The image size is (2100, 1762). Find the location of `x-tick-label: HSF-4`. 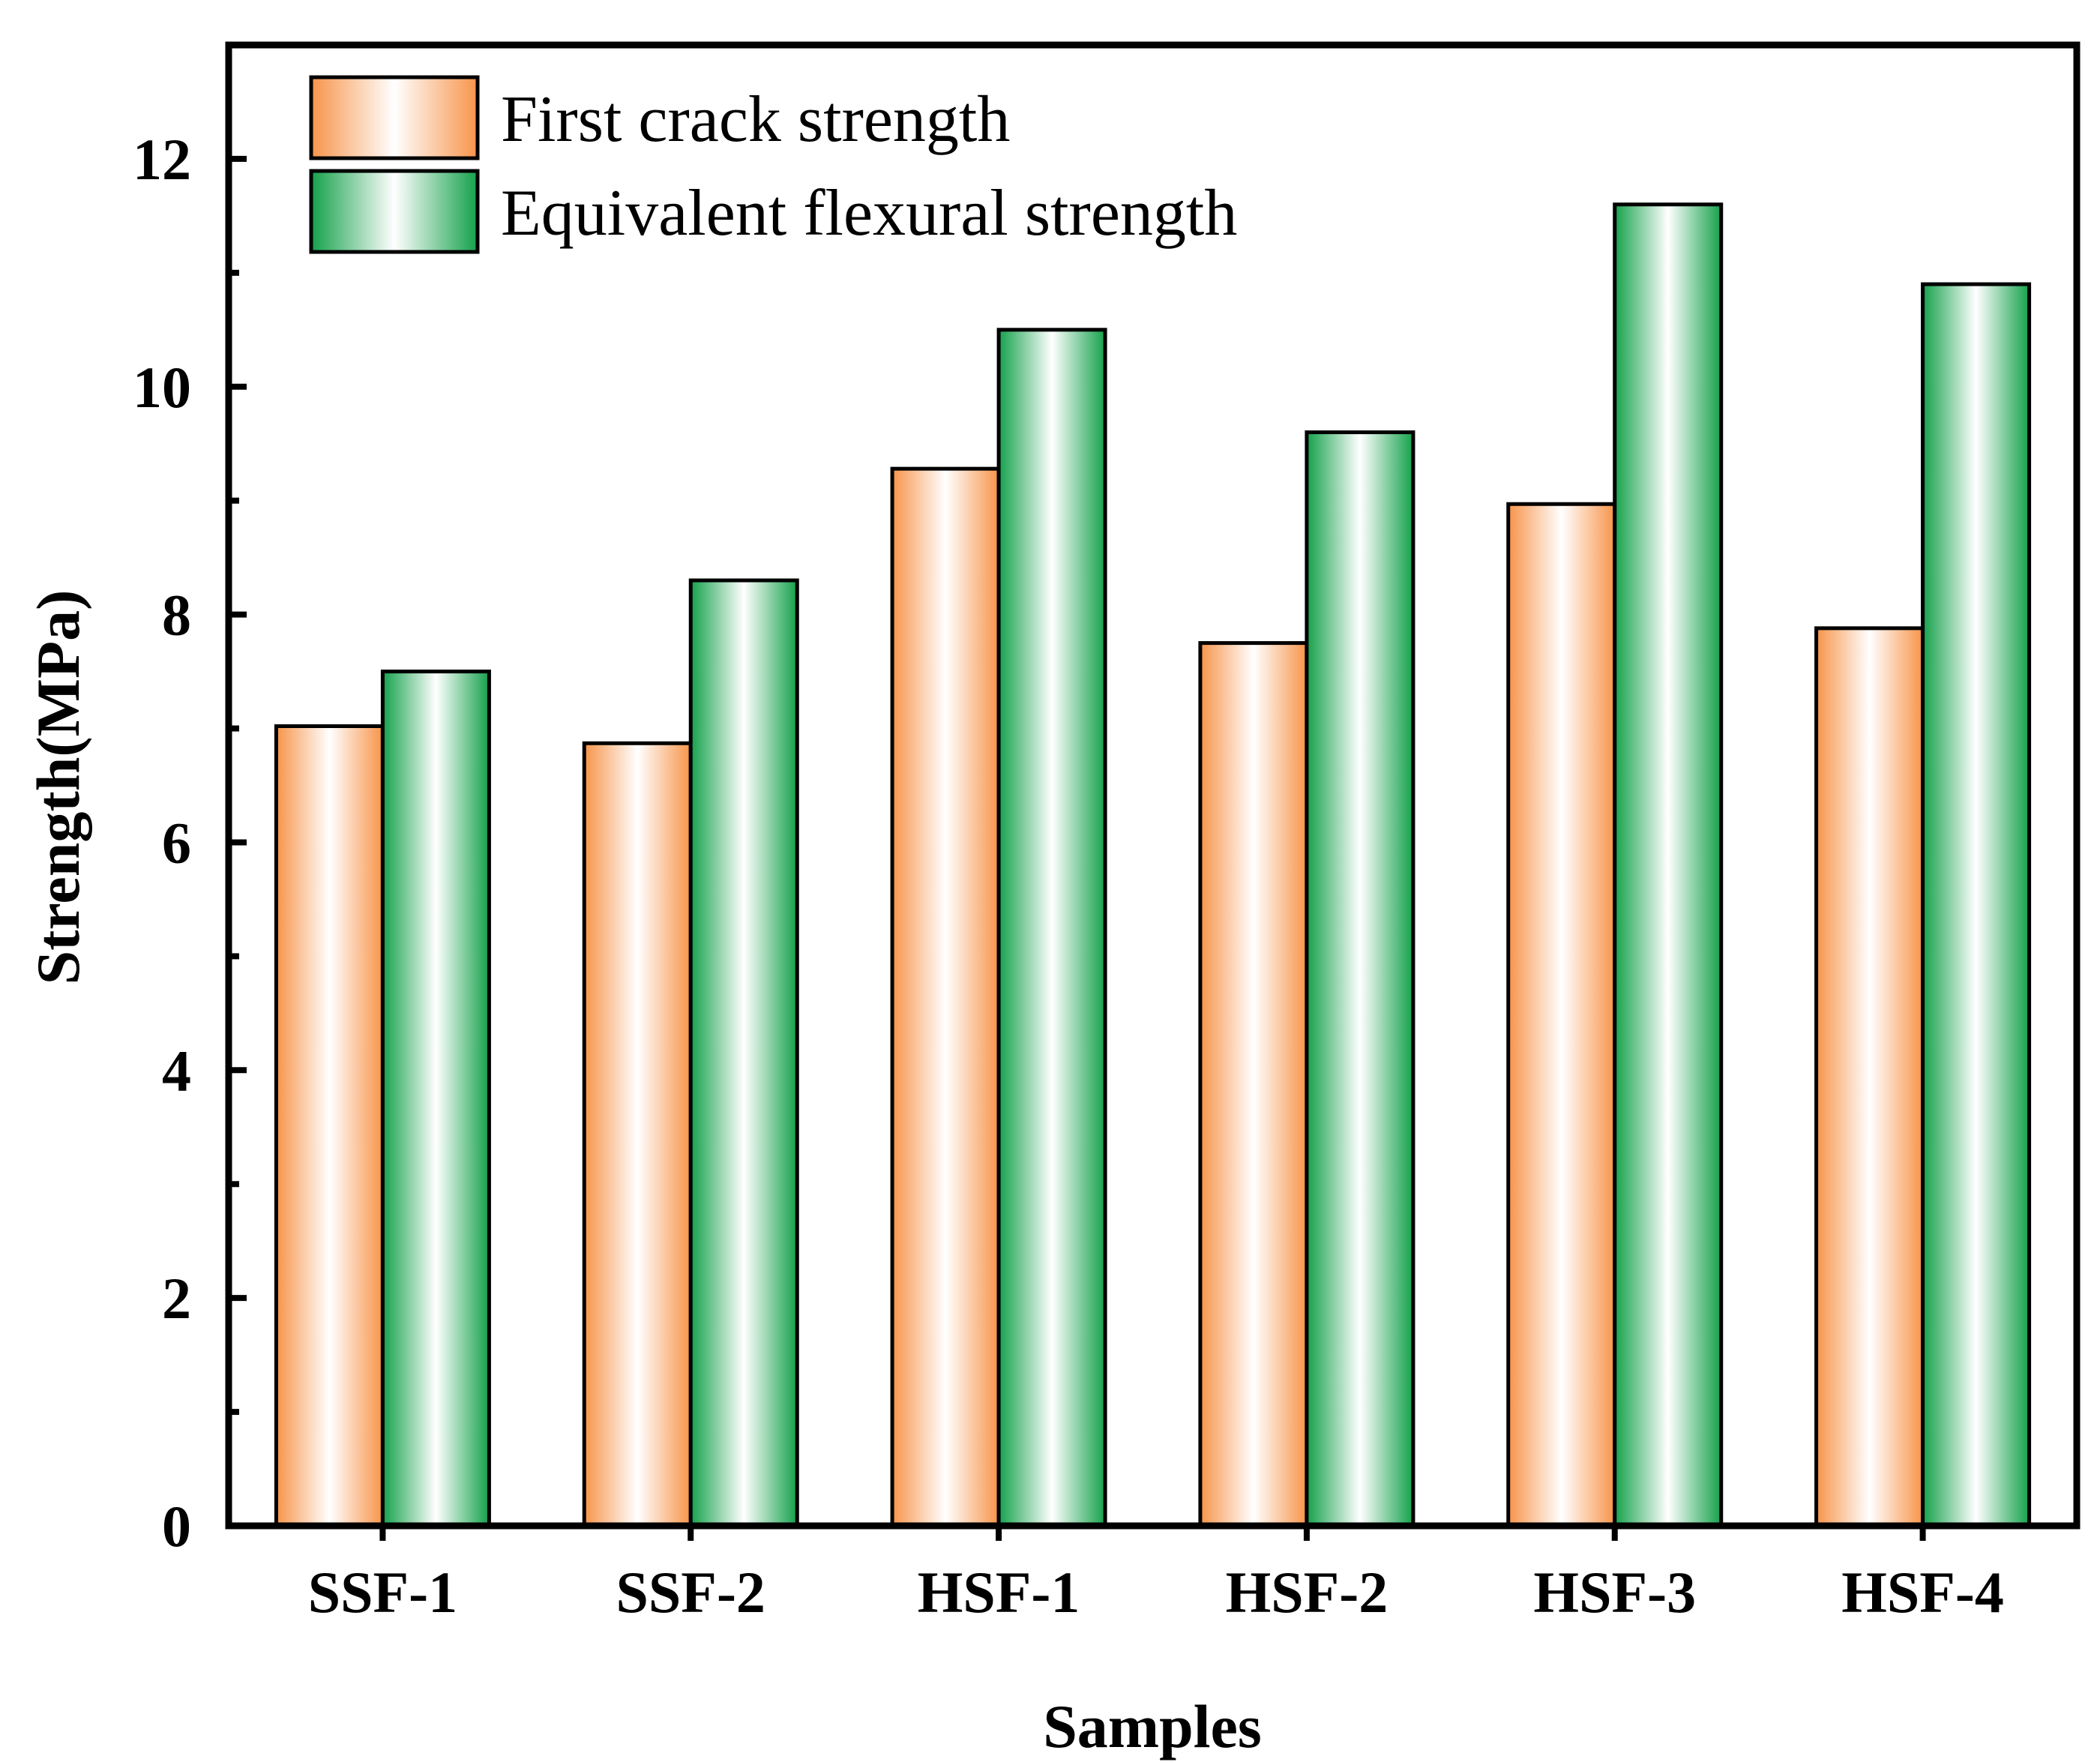

x-tick-label: HSF-4 is located at coordinates (1922, 1592).